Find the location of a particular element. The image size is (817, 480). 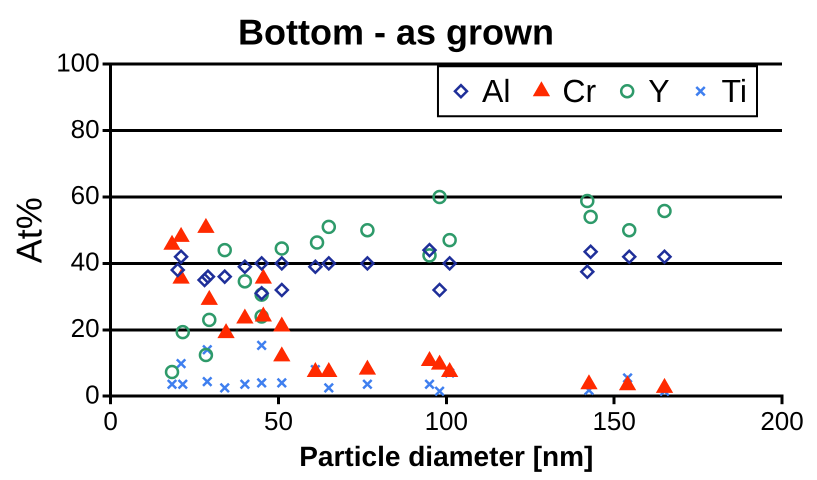

legend-label: Cr is located at coordinates (579, 91).